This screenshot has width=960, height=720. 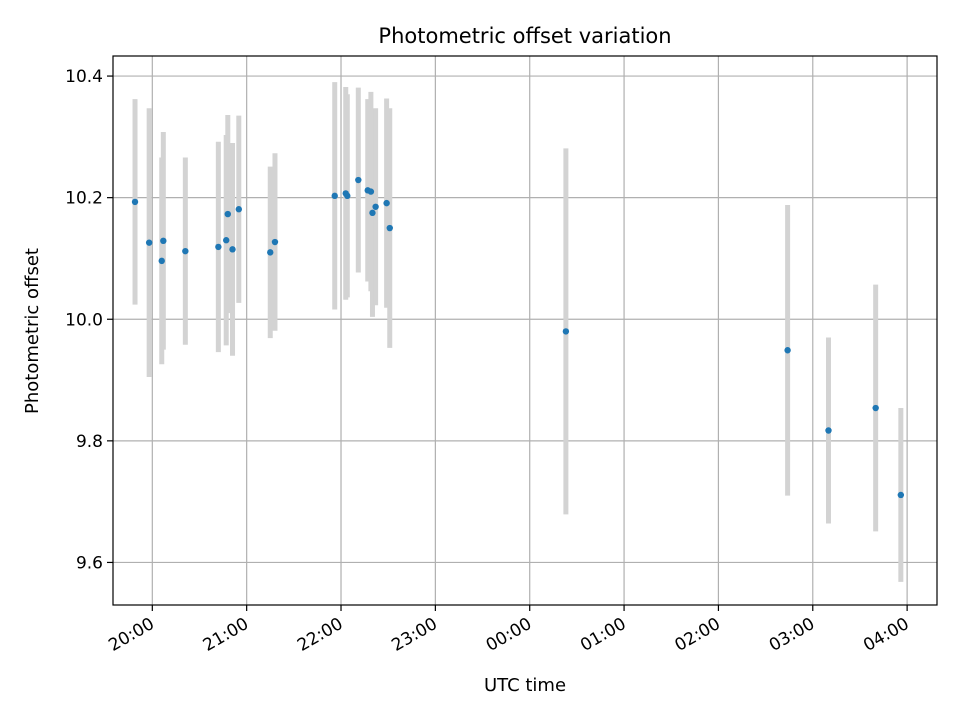 I want to click on y-axis: 9.6 9.8 10.0 10.2 10.4, so click(x=89, y=320).